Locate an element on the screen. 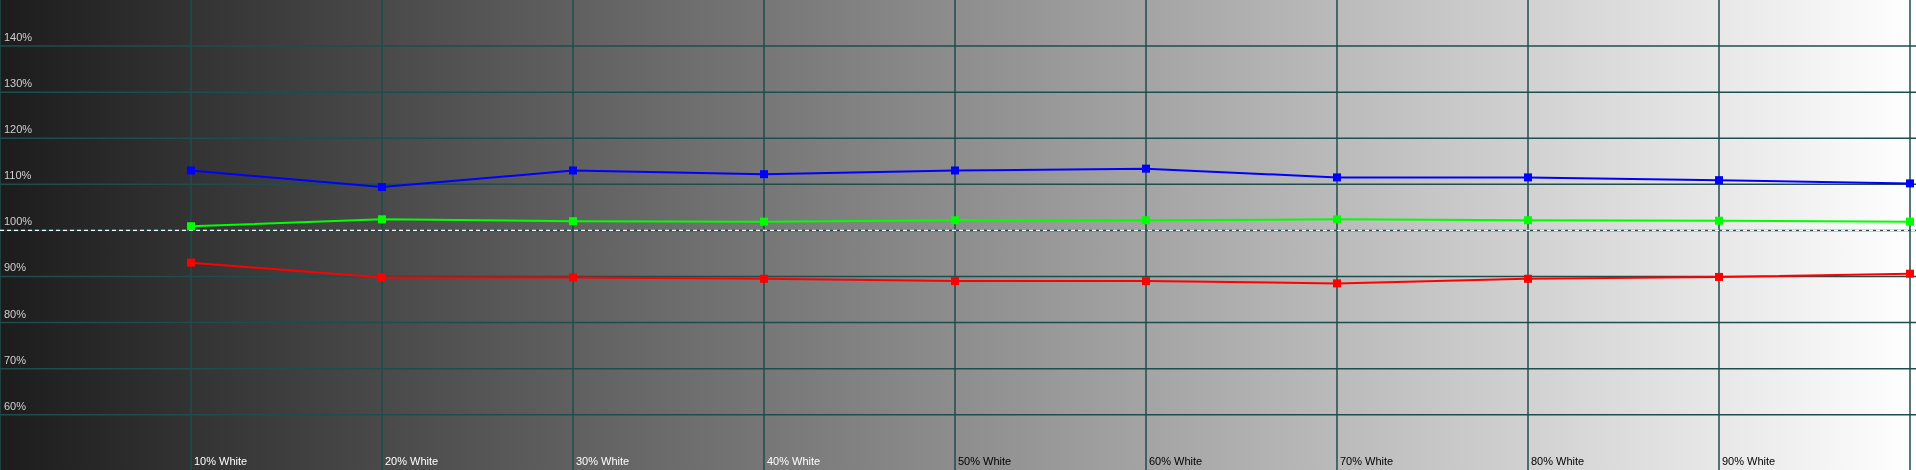 The image size is (1916, 470). x-tick-label: 80% White is located at coordinates (1558, 461).